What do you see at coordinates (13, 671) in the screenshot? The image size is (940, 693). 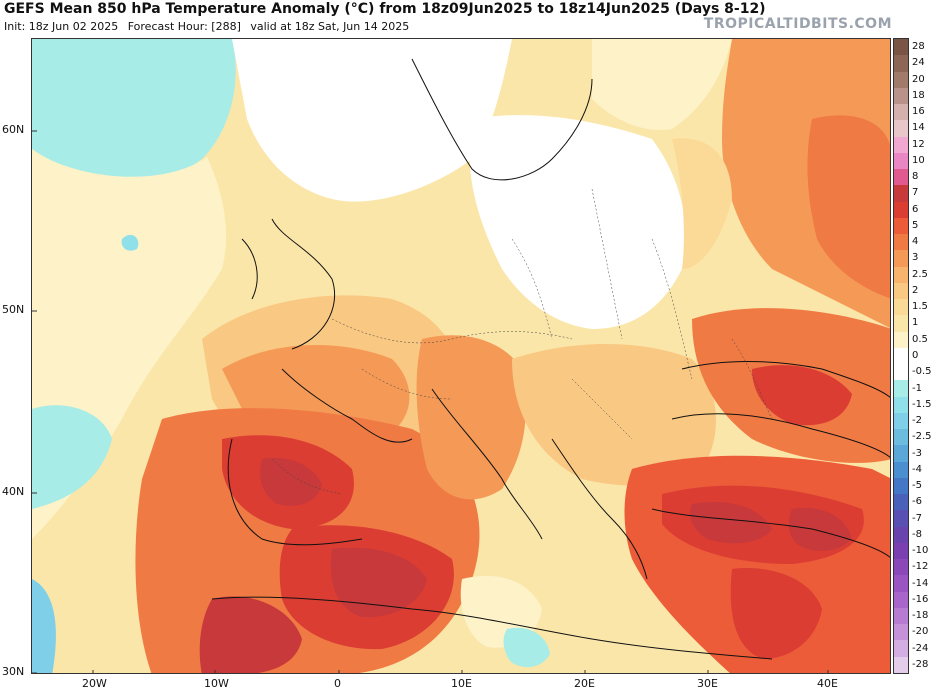 I see `lat-label-30n: 30N` at bounding box center [13, 671].